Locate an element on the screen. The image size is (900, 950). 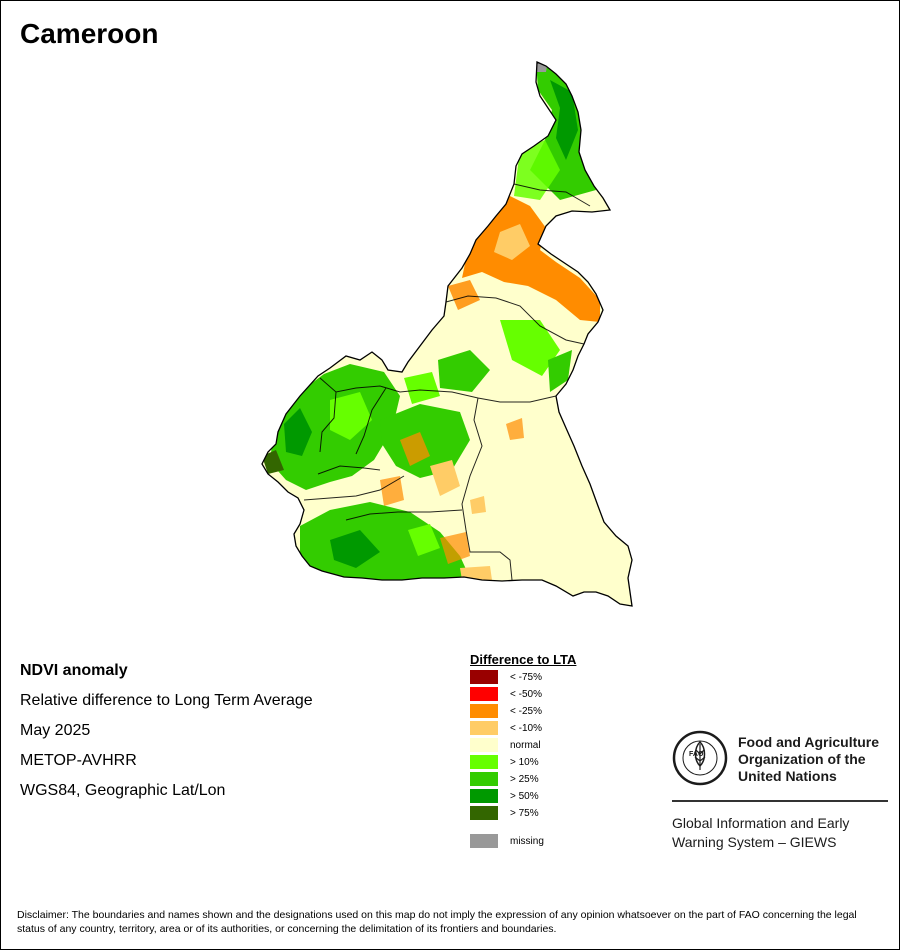
legend-item: > 75% is located at coordinates (523, 814).